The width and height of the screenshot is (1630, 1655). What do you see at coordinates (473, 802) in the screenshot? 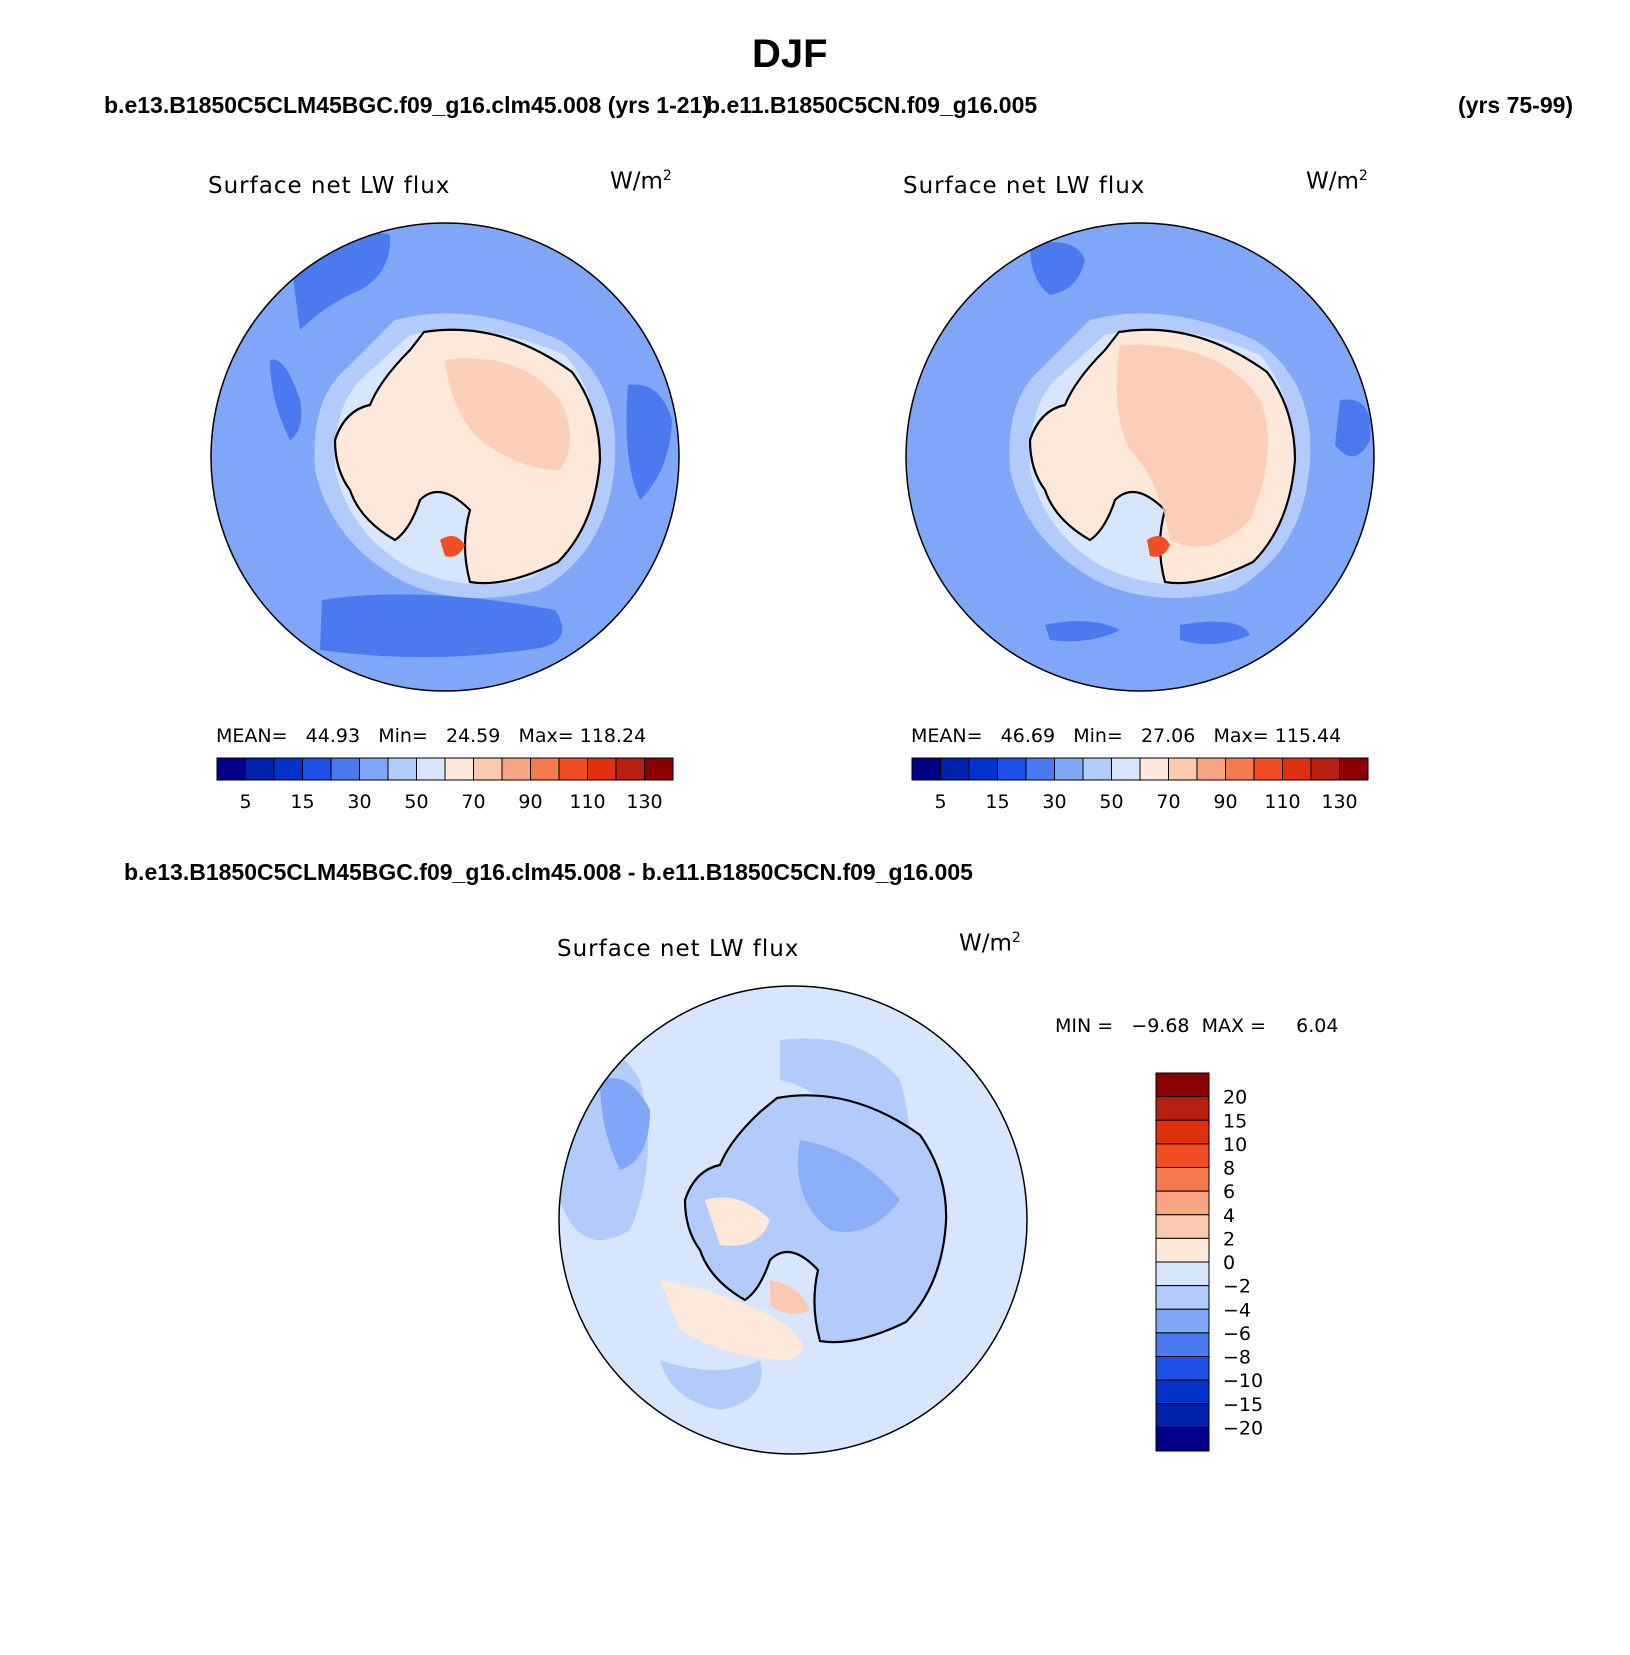
I see `left-colorbar-label: 70` at bounding box center [473, 802].